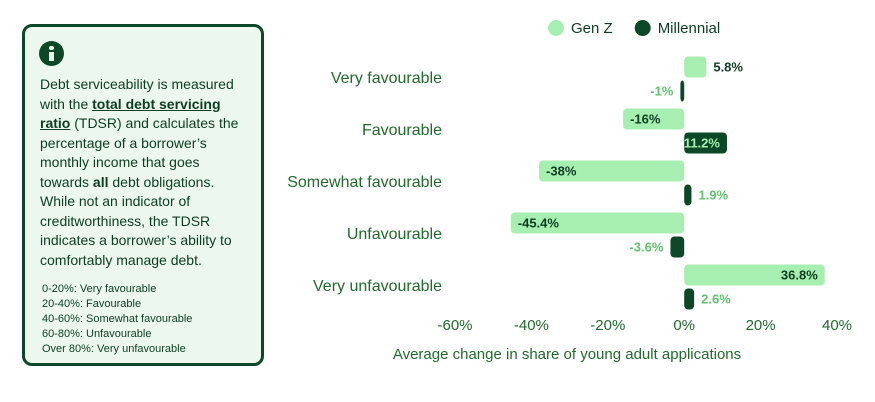  Describe the element at coordinates (645, 118) in the screenshot. I see `value-label: -16%` at that location.